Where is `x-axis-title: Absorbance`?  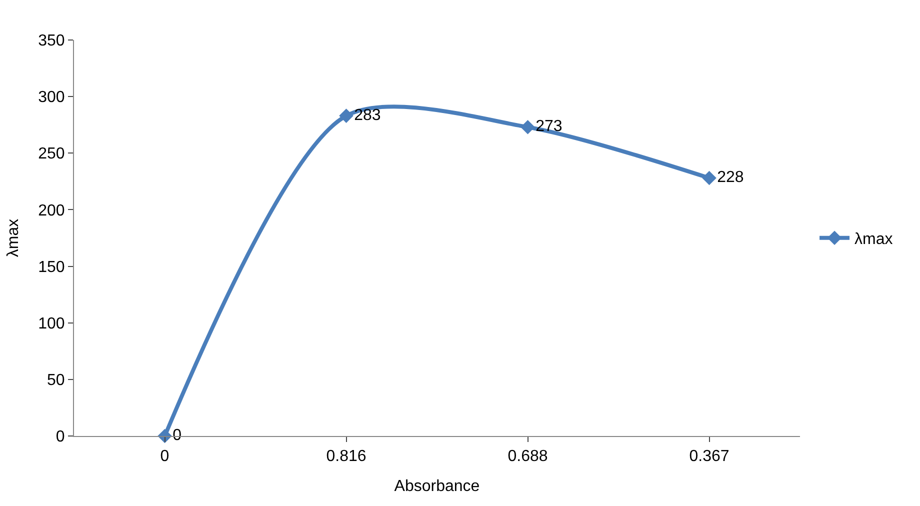
x-axis-title: Absorbance is located at coordinates (437, 486).